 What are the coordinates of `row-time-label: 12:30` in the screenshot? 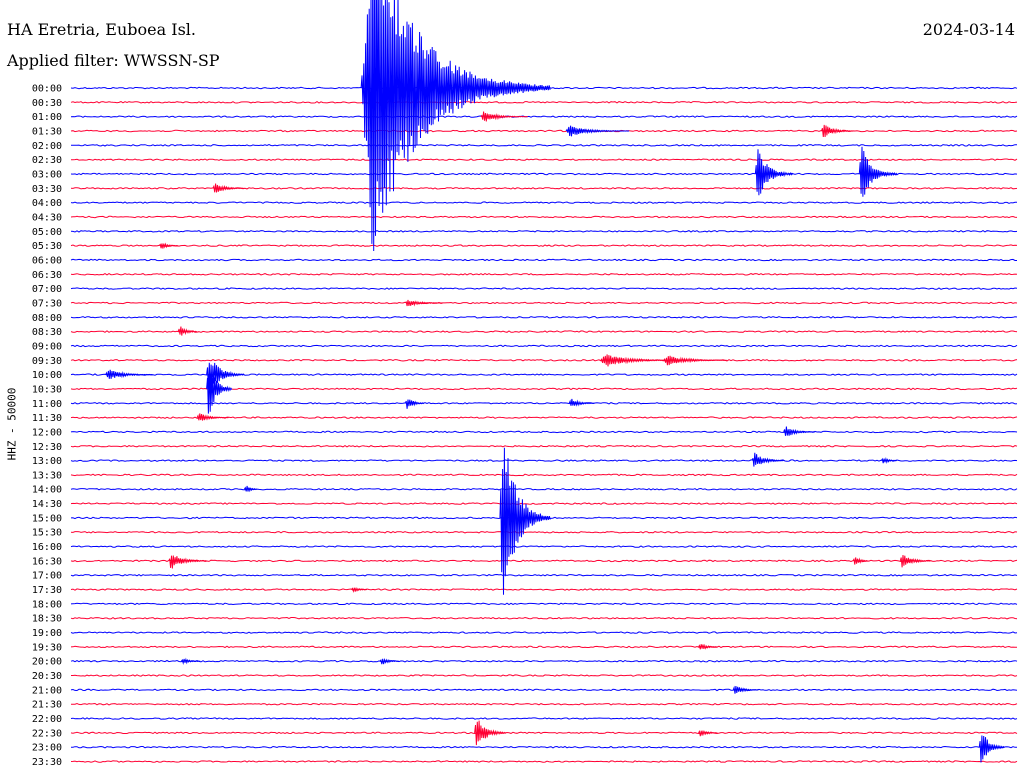 It's located at (47, 447).